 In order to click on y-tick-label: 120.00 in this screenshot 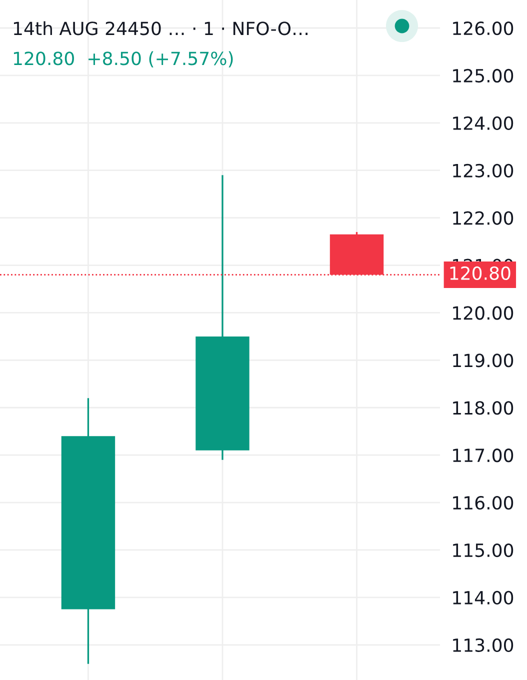, I will do `click(483, 313)`.